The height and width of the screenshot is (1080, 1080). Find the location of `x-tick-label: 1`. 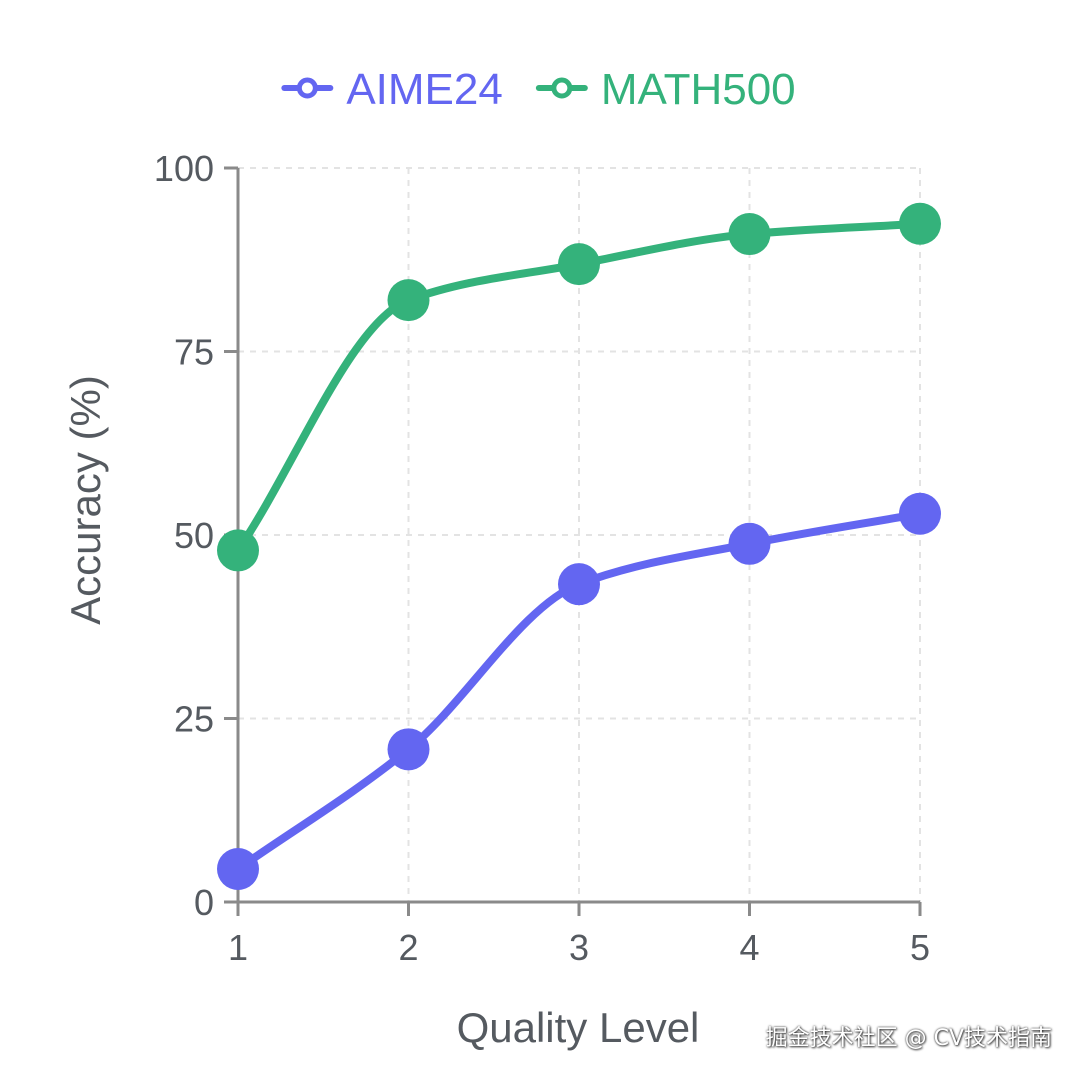

x-tick-label: 1 is located at coordinates (238, 947).